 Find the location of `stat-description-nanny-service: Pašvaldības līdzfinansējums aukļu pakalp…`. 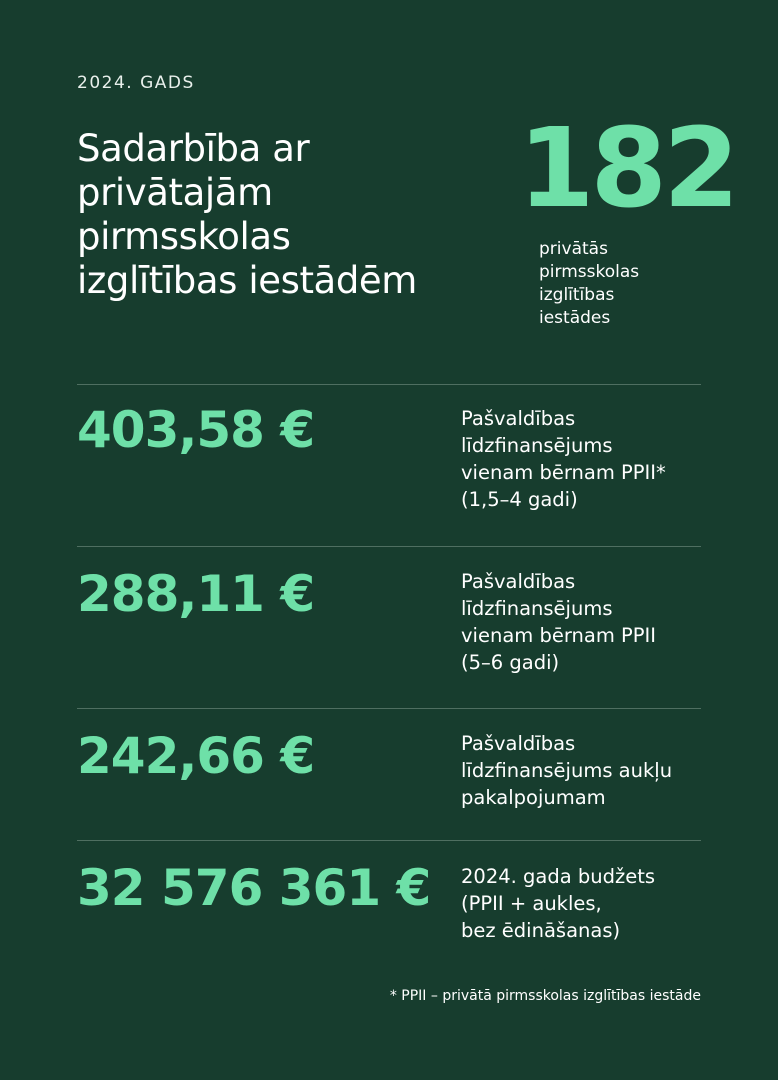

stat-description-nanny-service: Pašvaldības līdzfinansējums aukļu pakalp… is located at coordinates (591, 770).